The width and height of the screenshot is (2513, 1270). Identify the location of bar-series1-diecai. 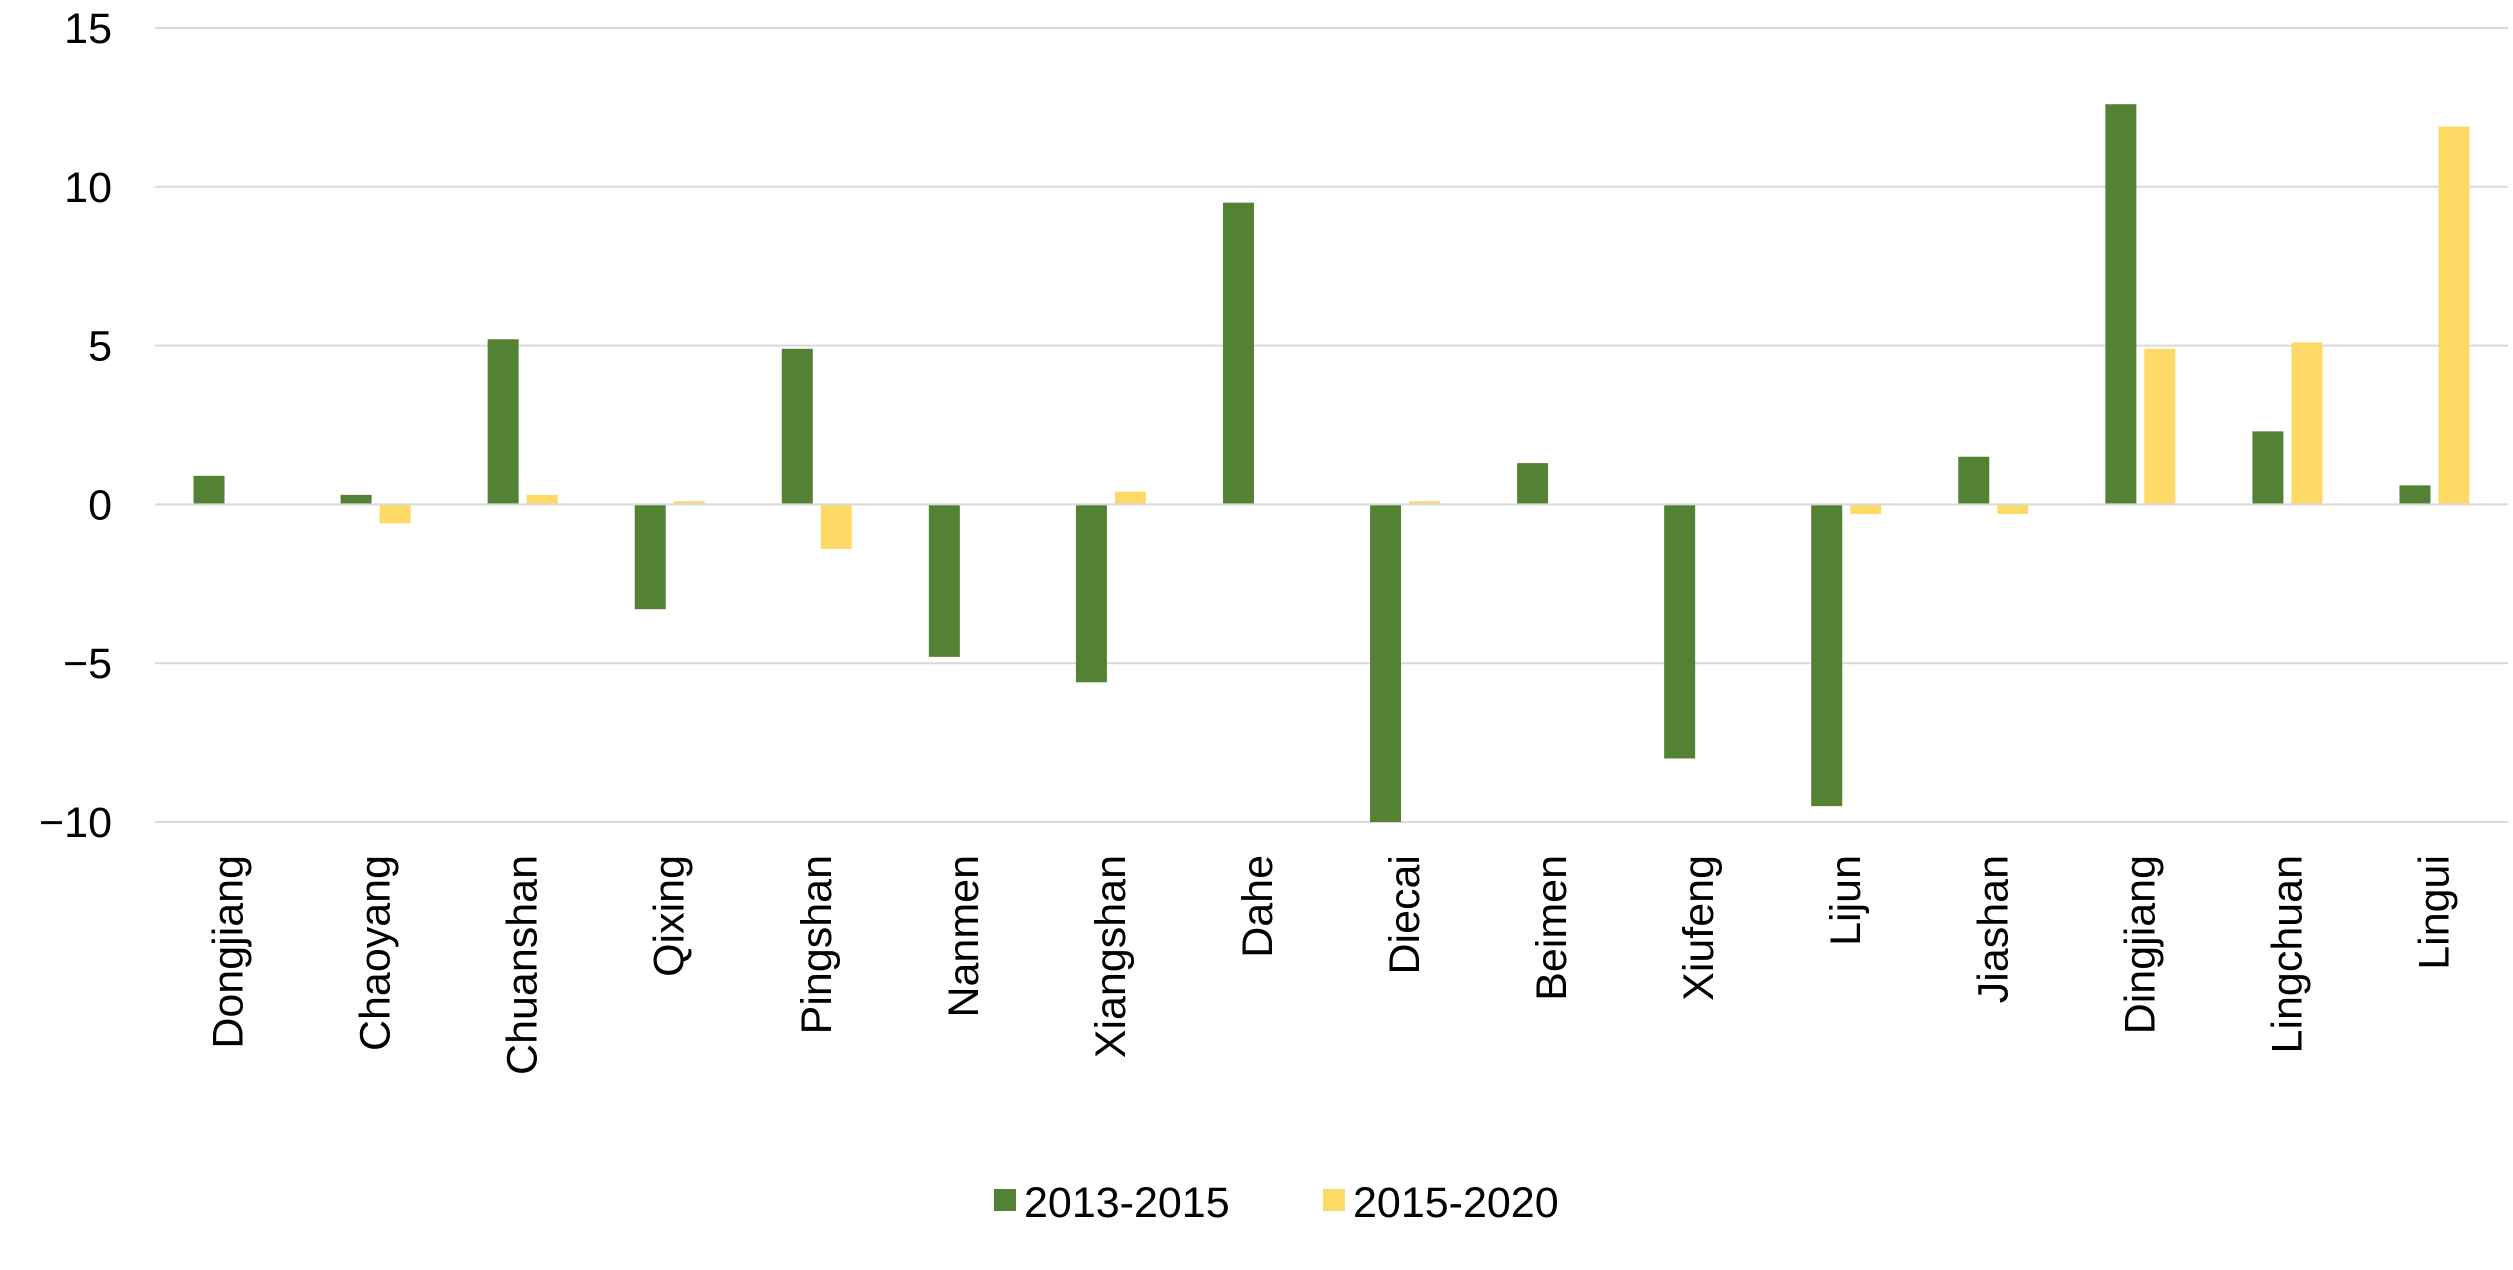
(1386, 663).